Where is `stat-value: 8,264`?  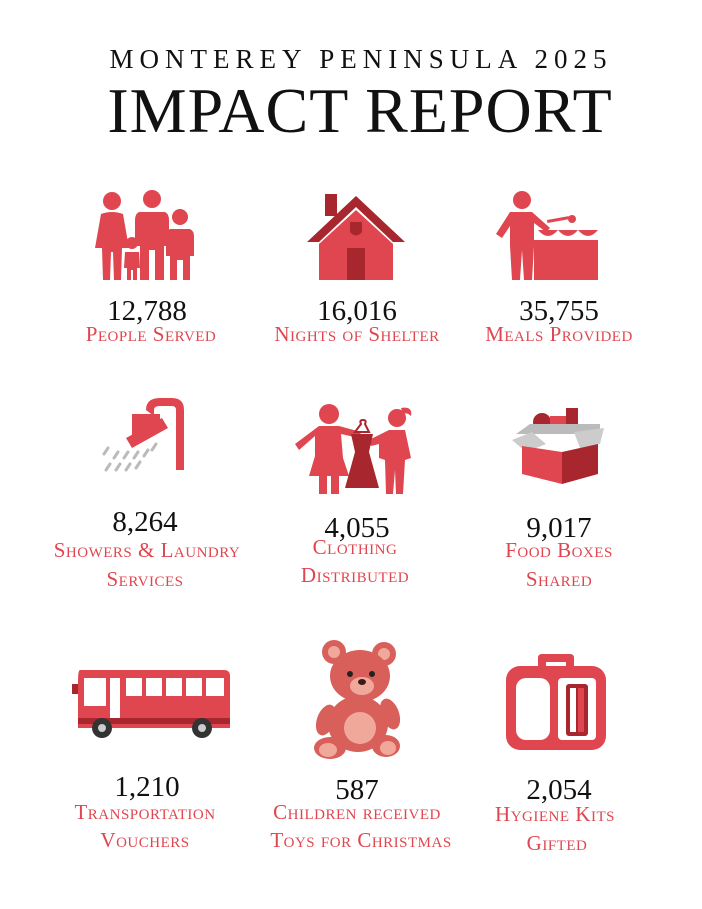 stat-value: 8,264 is located at coordinates (145, 522).